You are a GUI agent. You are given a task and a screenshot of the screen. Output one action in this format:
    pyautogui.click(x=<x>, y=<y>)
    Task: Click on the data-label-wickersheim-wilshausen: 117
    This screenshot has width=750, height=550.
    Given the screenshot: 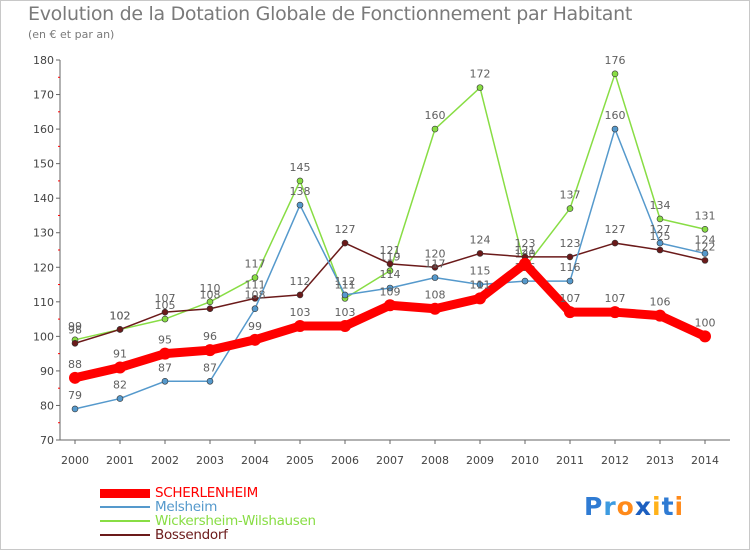 What is the action you would take?
    pyautogui.click(x=255, y=264)
    